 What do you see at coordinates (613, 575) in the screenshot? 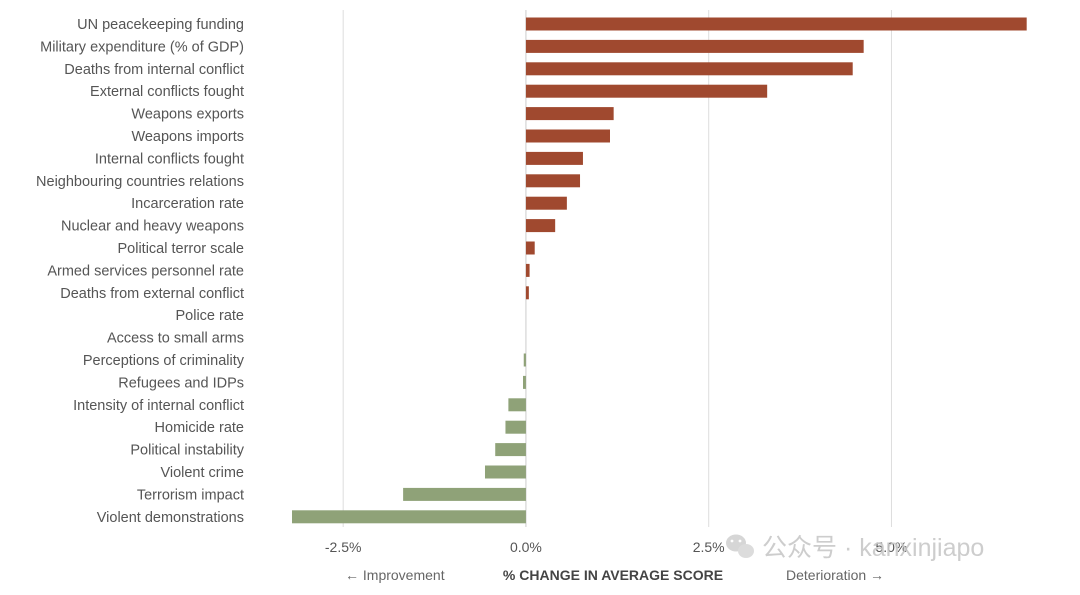
I see `x-axis-title: % CHANGE IN AVERAGE SCORE` at bounding box center [613, 575].